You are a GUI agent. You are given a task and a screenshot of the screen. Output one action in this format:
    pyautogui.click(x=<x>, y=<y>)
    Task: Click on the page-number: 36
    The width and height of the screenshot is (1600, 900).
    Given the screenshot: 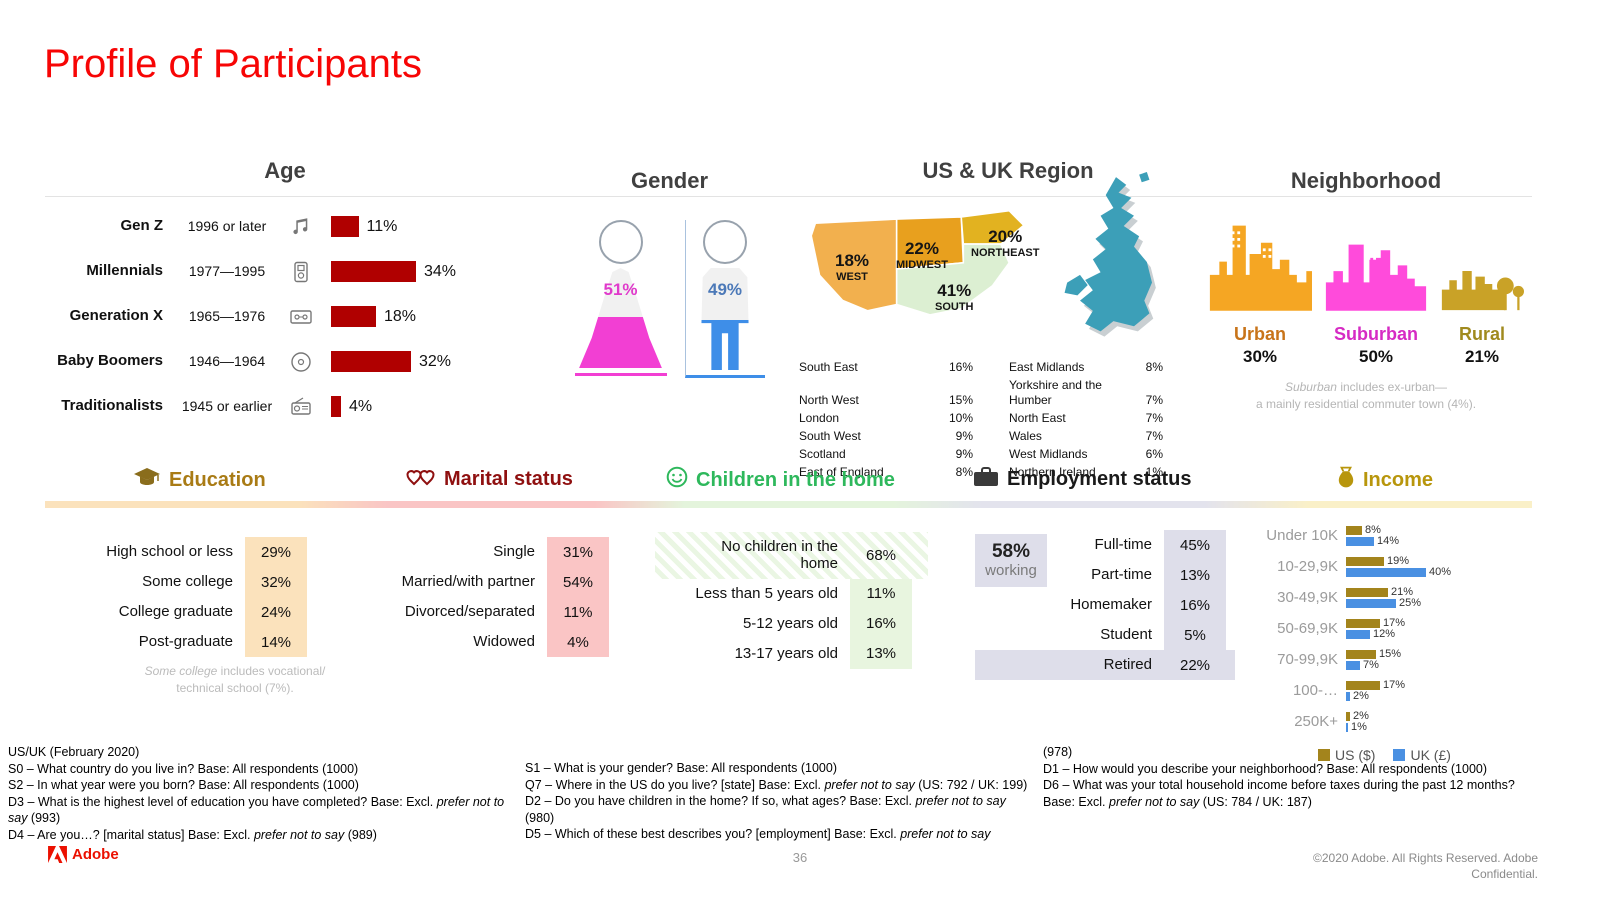 What is the action you would take?
    pyautogui.click(x=800, y=857)
    